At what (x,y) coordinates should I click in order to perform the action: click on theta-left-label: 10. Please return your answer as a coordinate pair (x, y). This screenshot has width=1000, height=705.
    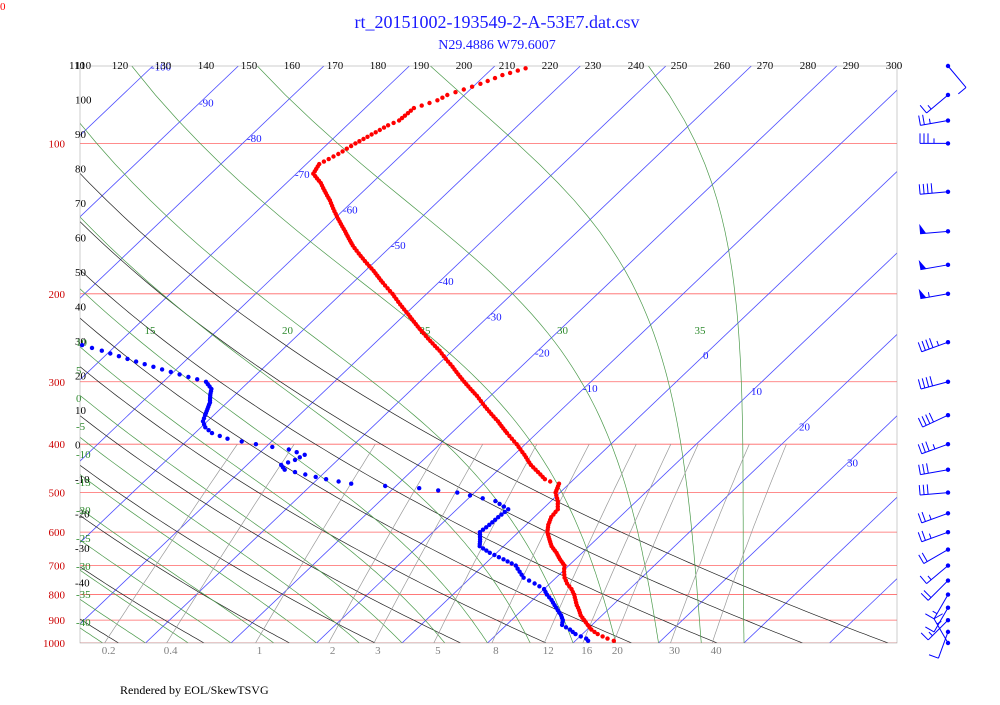
    Looking at the image, I should click on (81, 411).